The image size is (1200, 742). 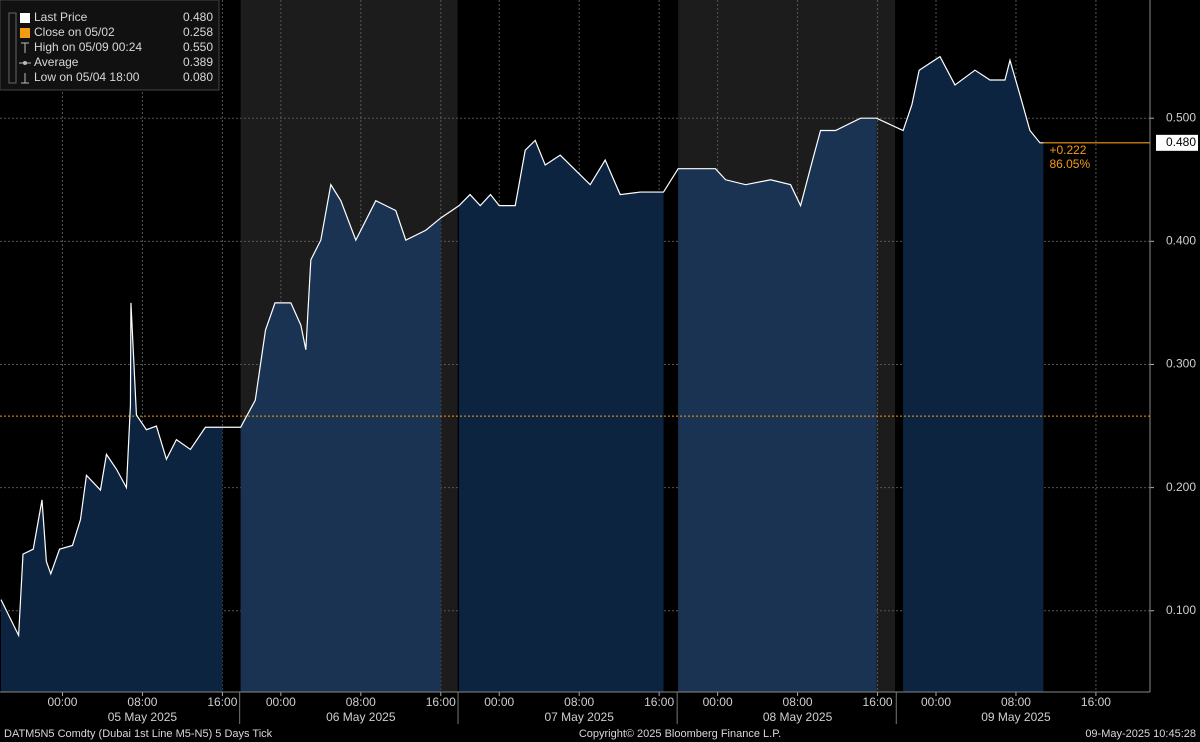 I want to click on legend-box, so click(x=110, y=45).